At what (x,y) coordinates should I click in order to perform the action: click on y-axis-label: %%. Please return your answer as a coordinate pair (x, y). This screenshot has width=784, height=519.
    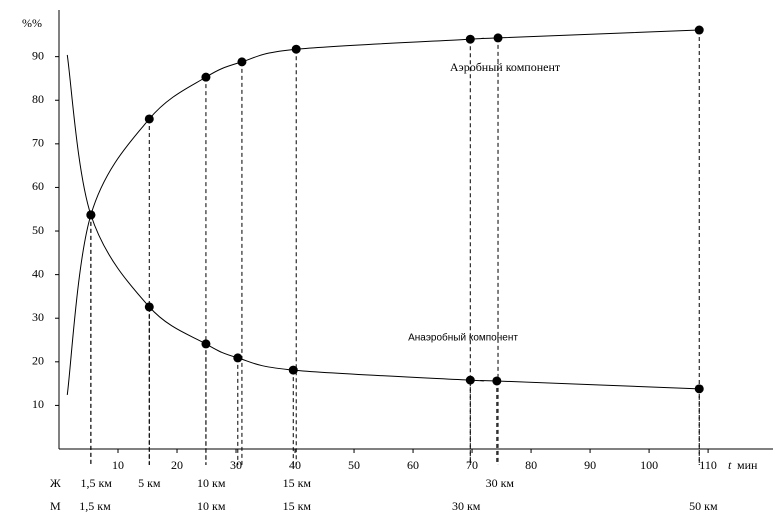
    Looking at the image, I should click on (32, 23).